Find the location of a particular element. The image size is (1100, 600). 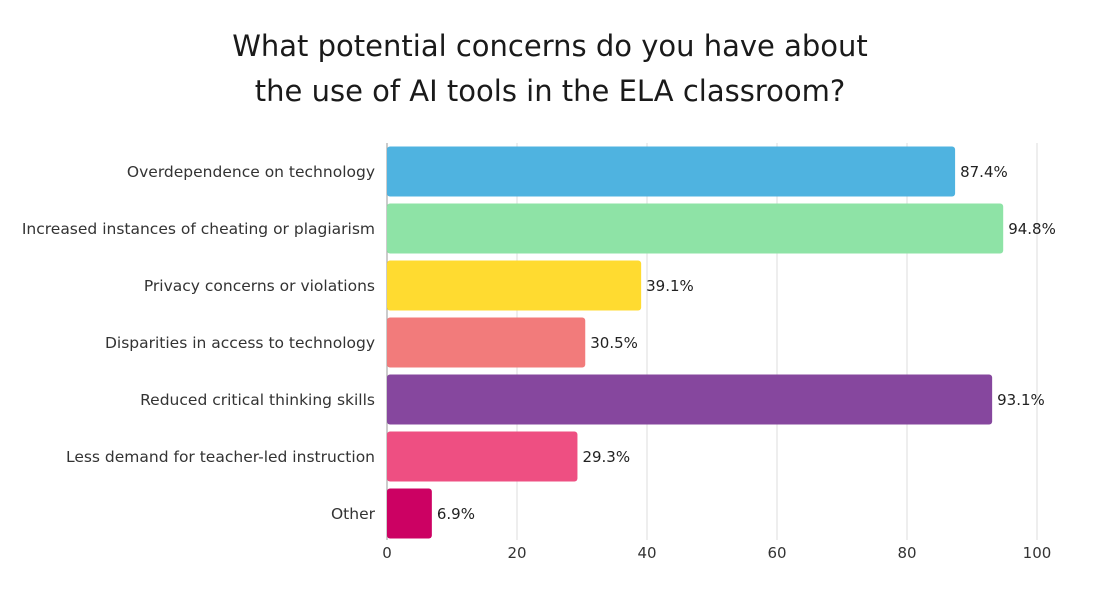

category-label: Overdependence on technology is located at coordinates (251, 172).